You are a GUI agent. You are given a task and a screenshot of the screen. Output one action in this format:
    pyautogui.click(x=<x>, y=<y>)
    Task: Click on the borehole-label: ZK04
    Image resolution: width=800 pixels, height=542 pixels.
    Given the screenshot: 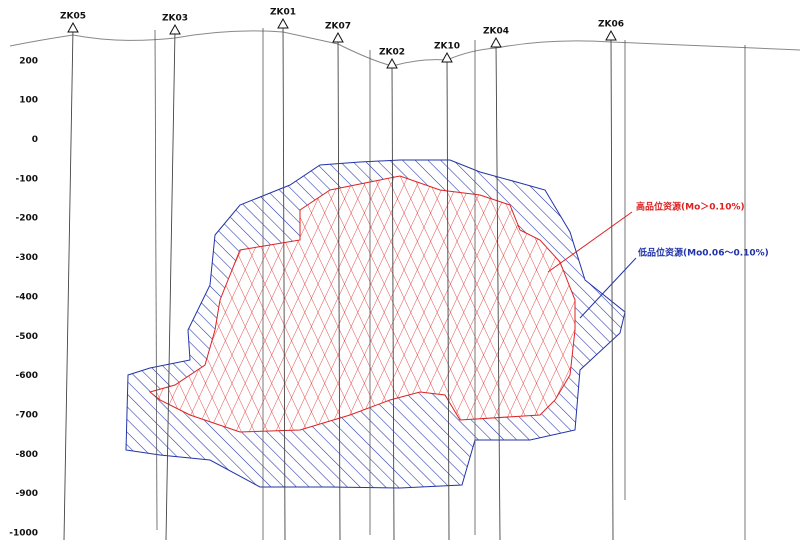 What is the action you would take?
    pyautogui.click(x=496, y=32)
    